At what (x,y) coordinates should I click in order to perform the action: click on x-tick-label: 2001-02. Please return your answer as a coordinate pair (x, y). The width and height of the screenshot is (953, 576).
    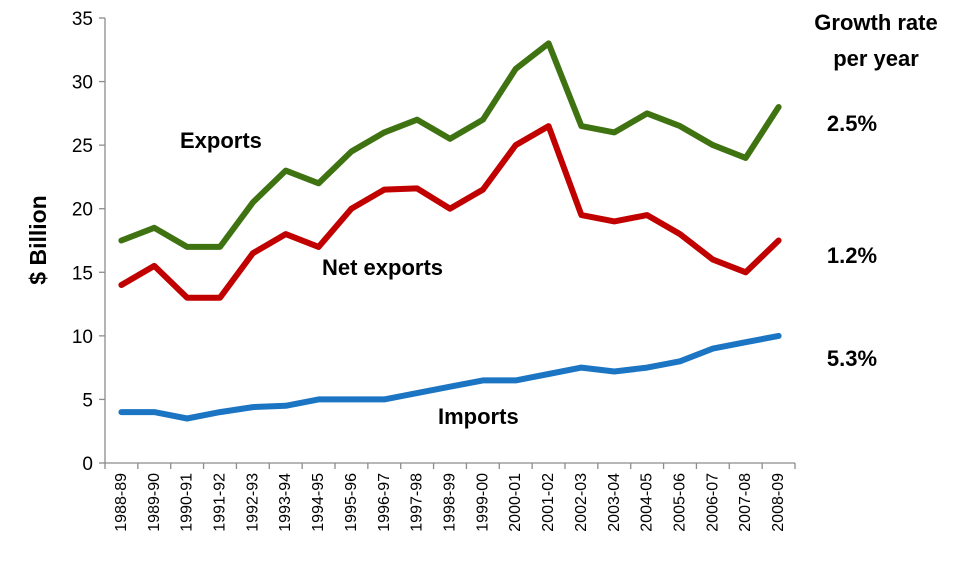
    Looking at the image, I should click on (548, 502).